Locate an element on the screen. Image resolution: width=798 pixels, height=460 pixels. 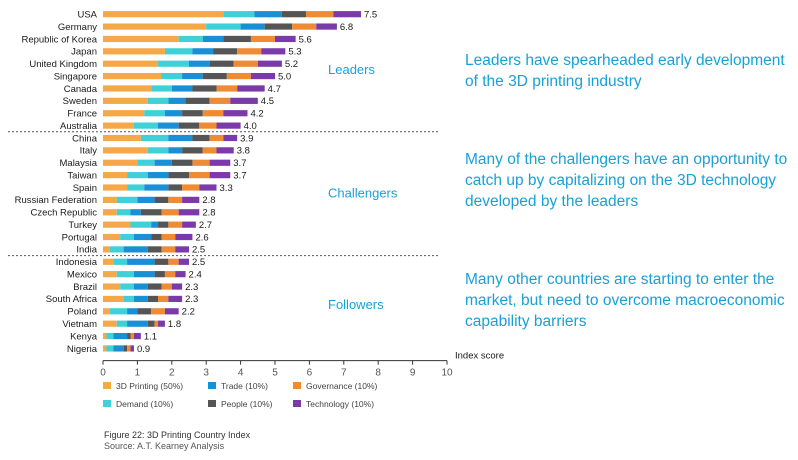
value-label-vietnam: 1.8 is located at coordinates (174, 324).